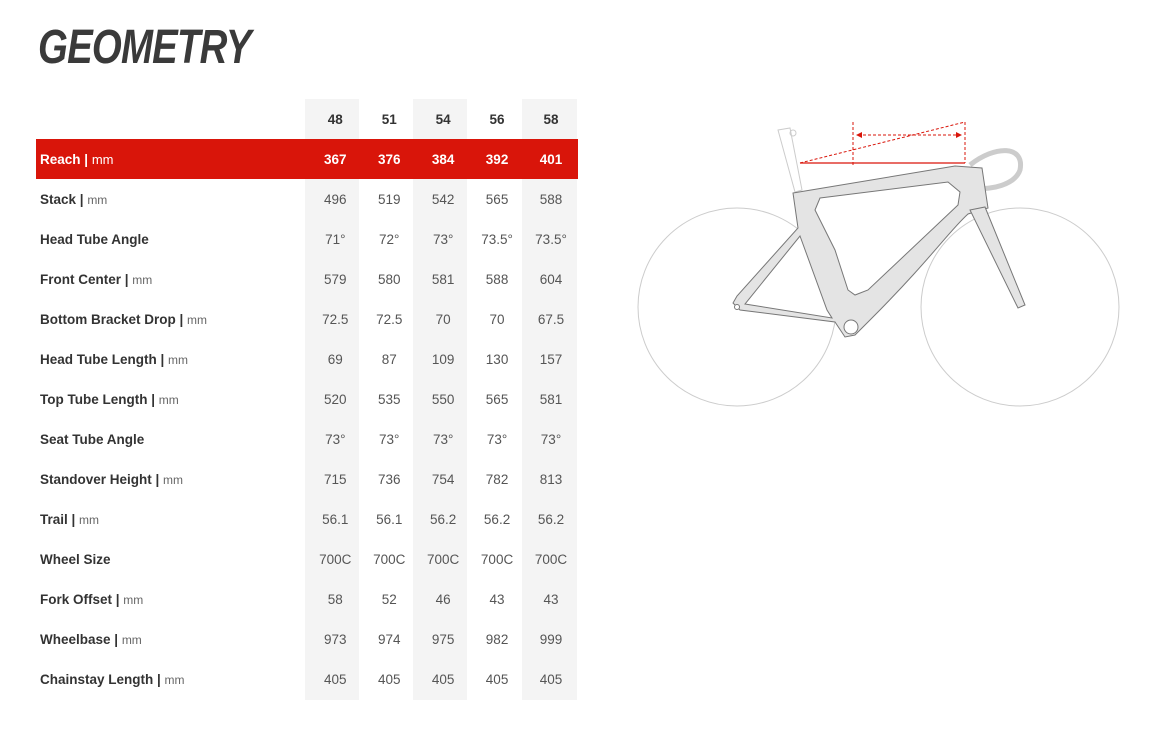 The height and width of the screenshot is (730, 1157). I want to click on cell-value: 71°, so click(335, 239).